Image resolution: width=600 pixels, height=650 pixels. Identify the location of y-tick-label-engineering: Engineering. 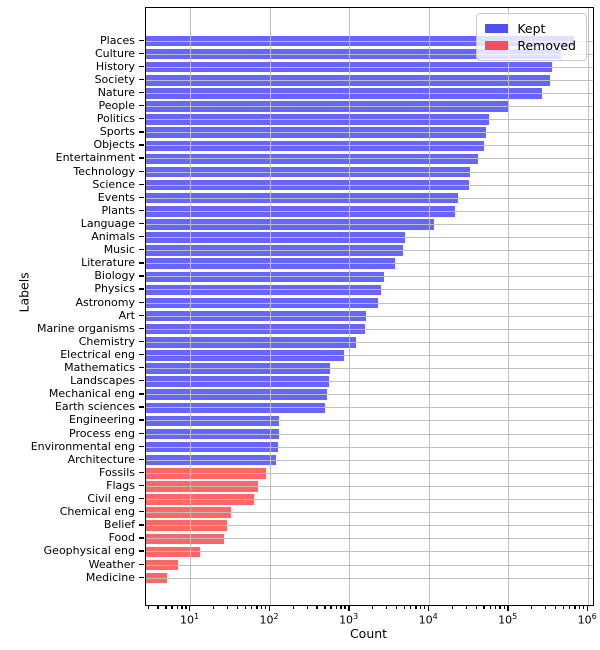
(102, 420).